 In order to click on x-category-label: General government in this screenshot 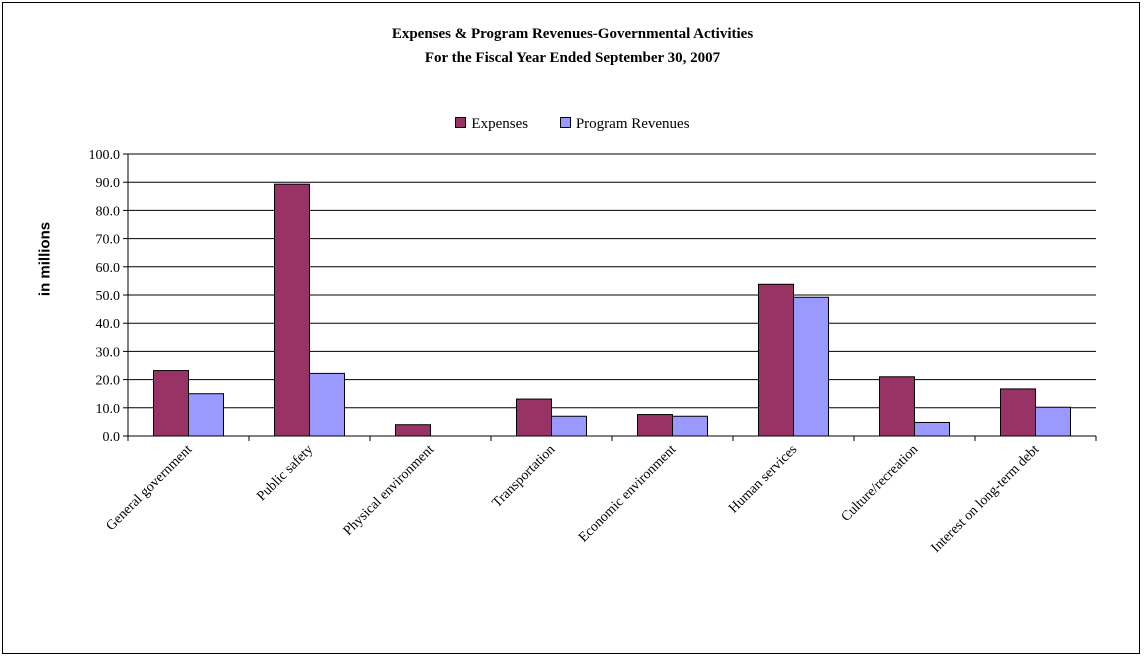, I will do `click(150, 488)`.